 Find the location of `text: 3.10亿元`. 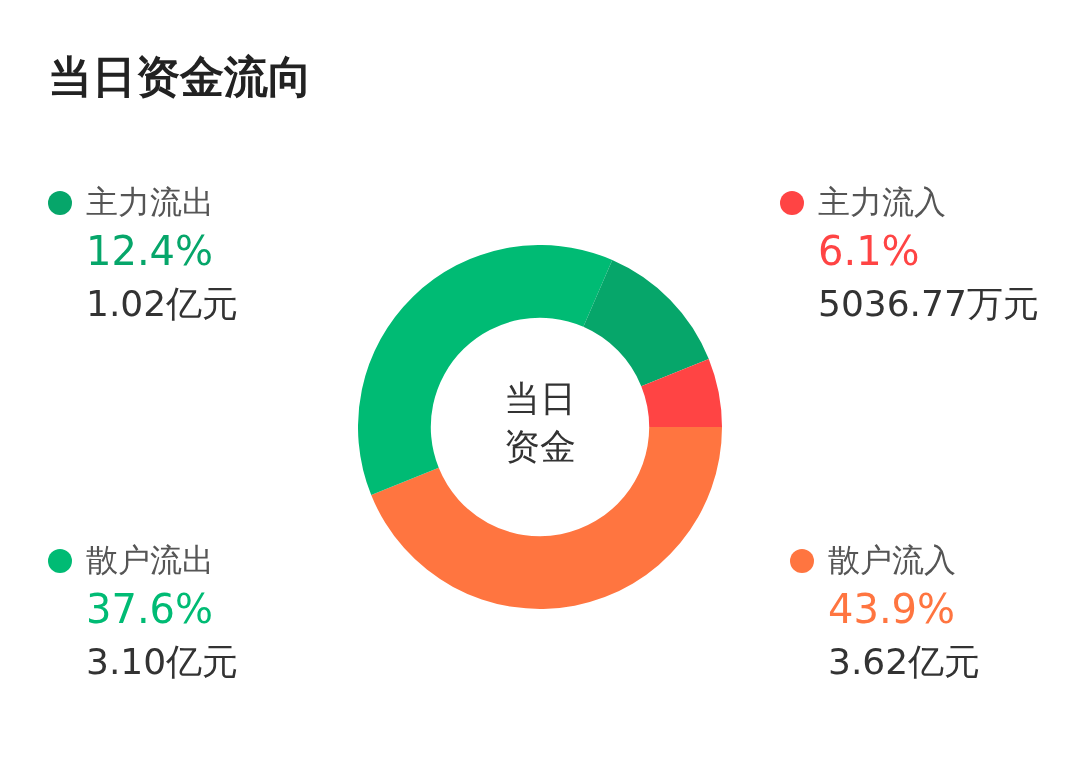

text: 3.10亿元 is located at coordinates (162, 661).